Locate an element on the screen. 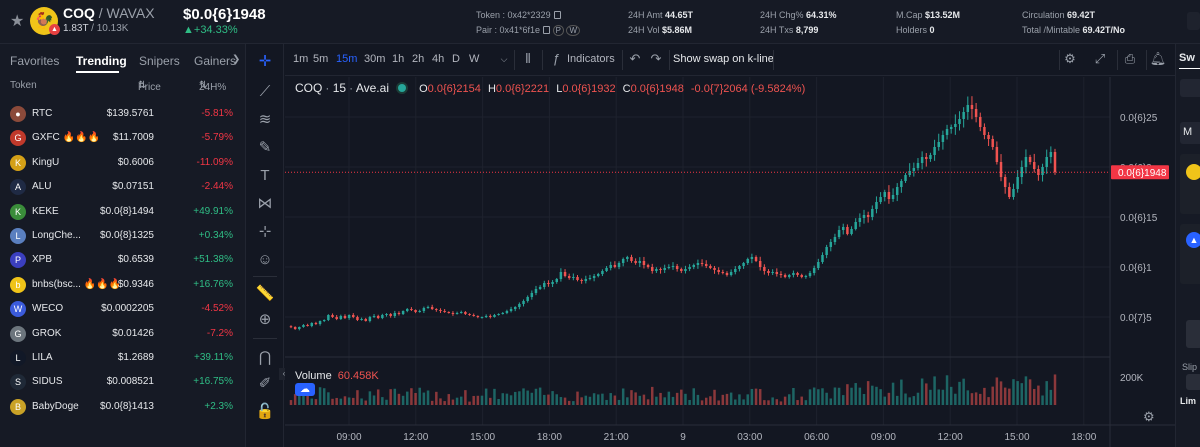 The image size is (1200, 447). lock-drawings-icon: ✐ is located at coordinates (265, 383).